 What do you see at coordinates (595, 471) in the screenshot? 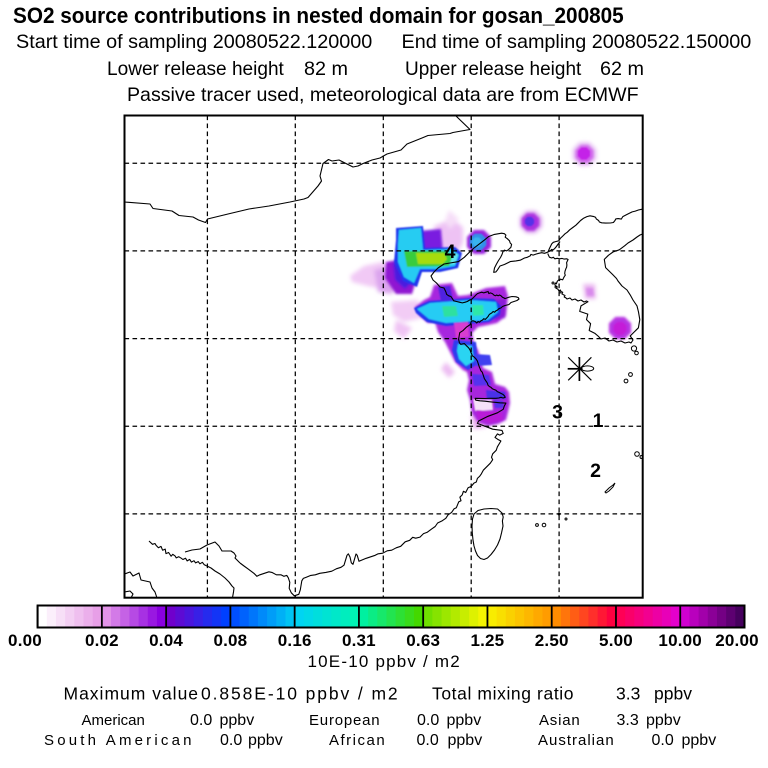
I see `svg-text: 2` at bounding box center [595, 471].